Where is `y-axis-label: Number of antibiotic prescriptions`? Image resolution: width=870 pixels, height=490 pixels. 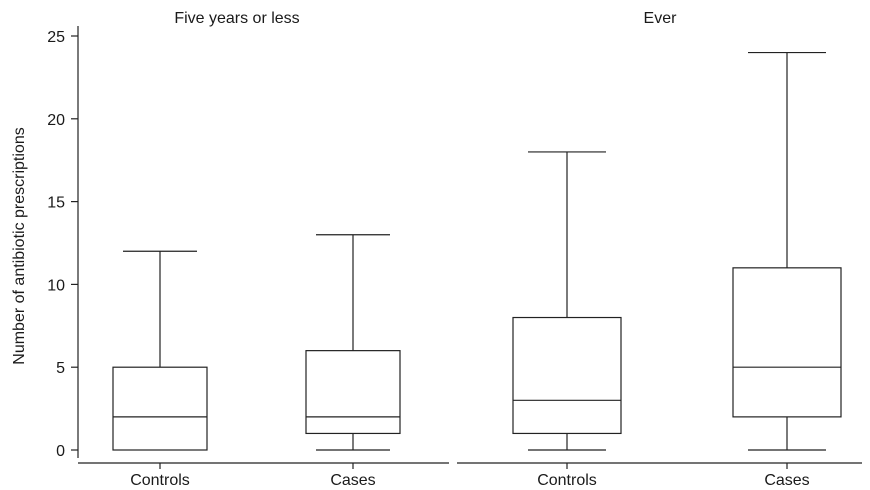 y-axis-label: Number of antibiotic prescriptions is located at coordinates (19, 245).